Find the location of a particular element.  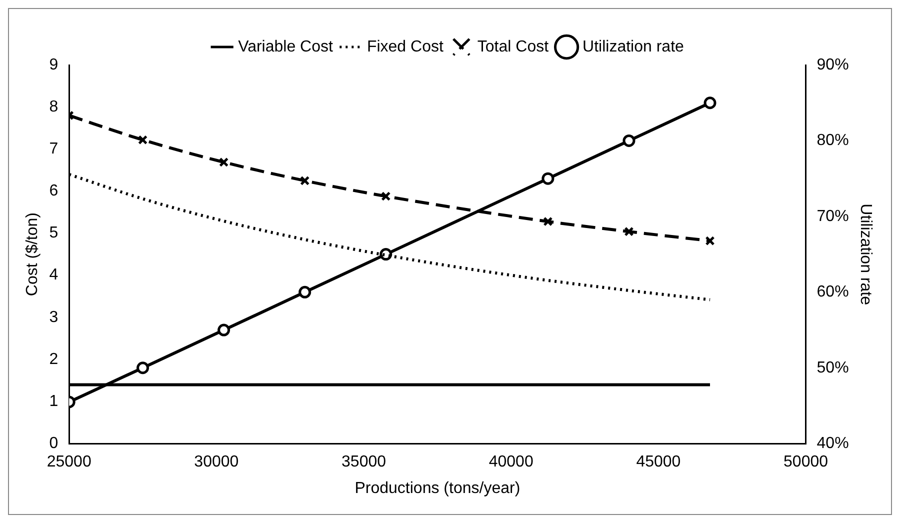

y2-axis-title: Utilization rate is located at coordinates (865, 255).